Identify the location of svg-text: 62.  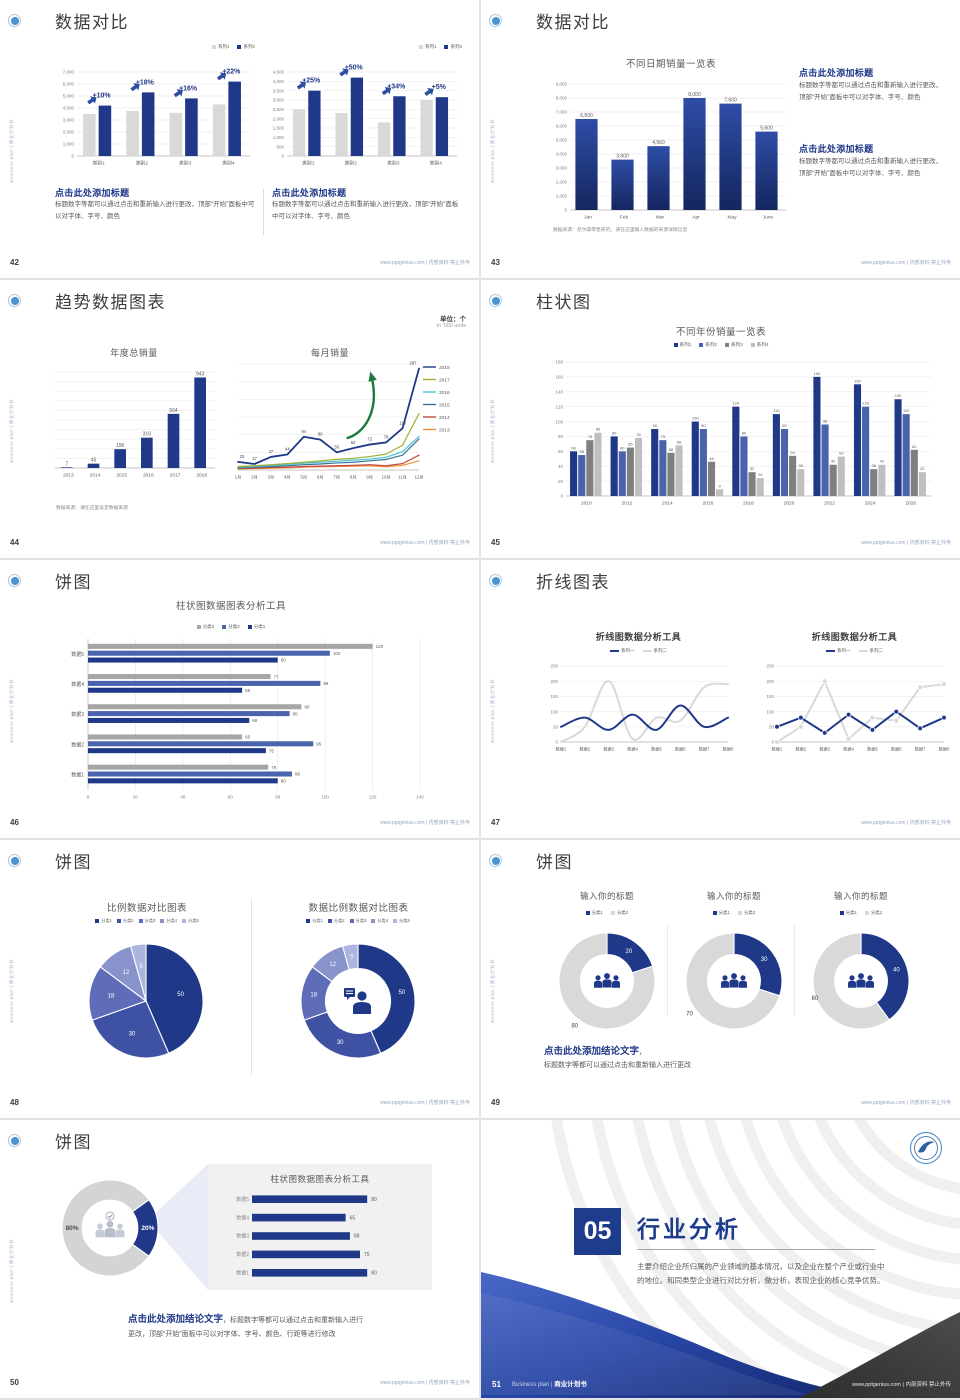
(353, 442).